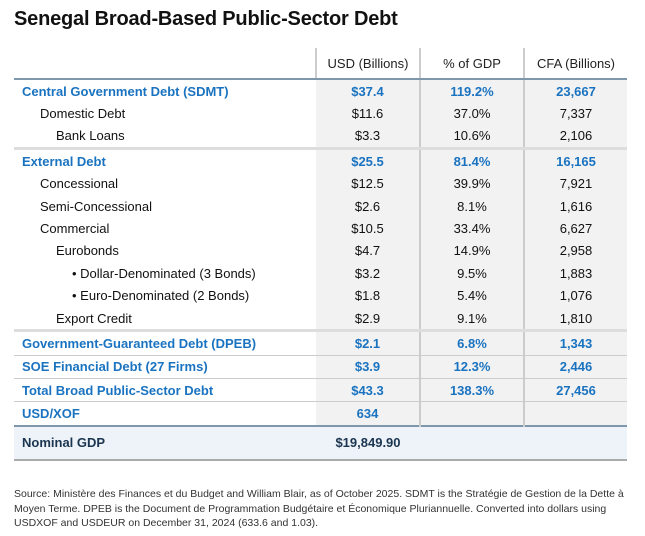 This screenshot has width=645, height=536. What do you see at coordinates (575, 113) in the screenshot?
I see `cfa-cell: 7,337` at bounding box center [575, 113].